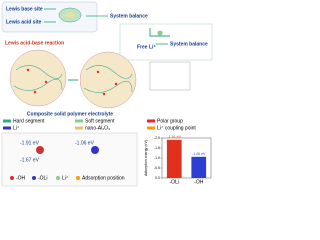 This screenshot has height=240, width=320. I want to click on panel-label: -OH, so click(21, 178).